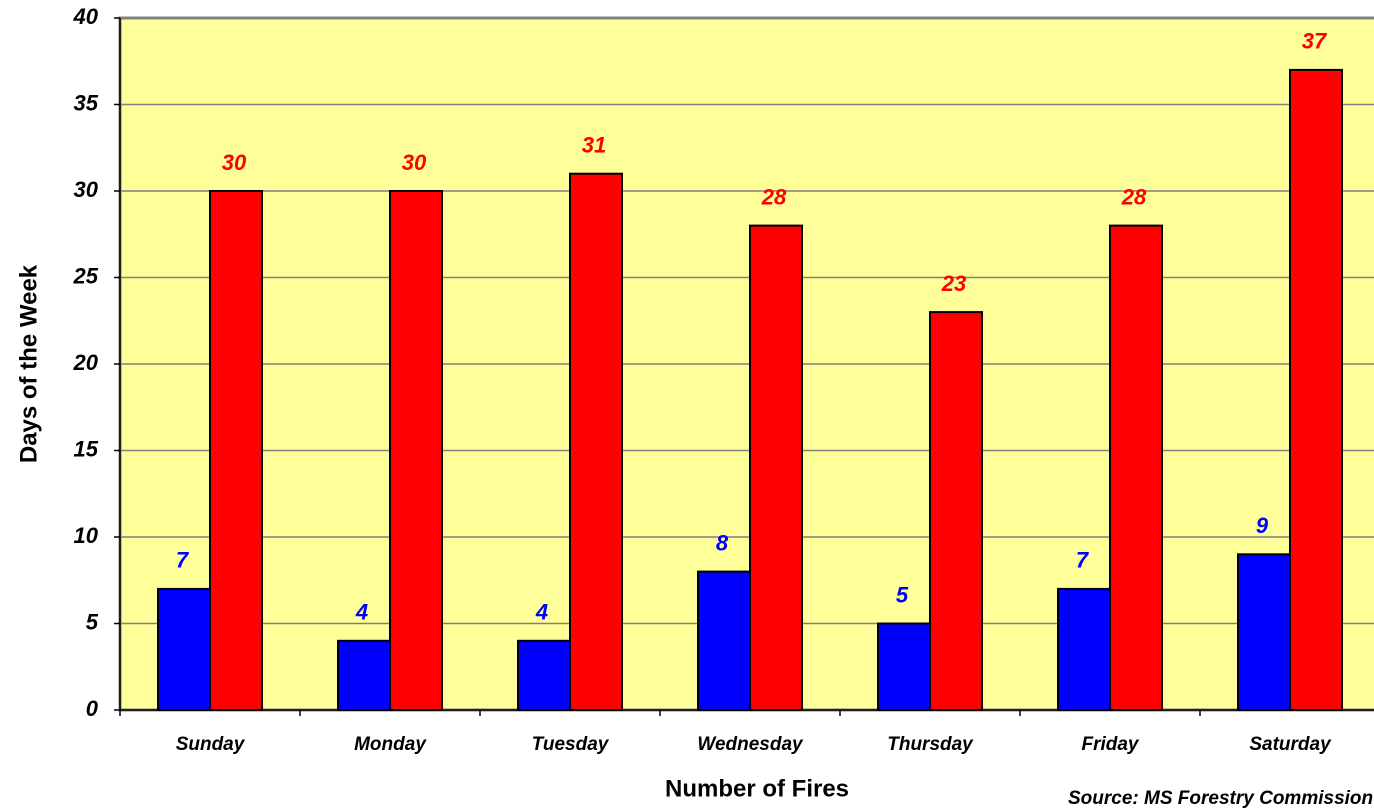 Image resolution: width=1374 pixels, height=809 pixels. I want to click on y-tick-label: 20, so click(86, 362).